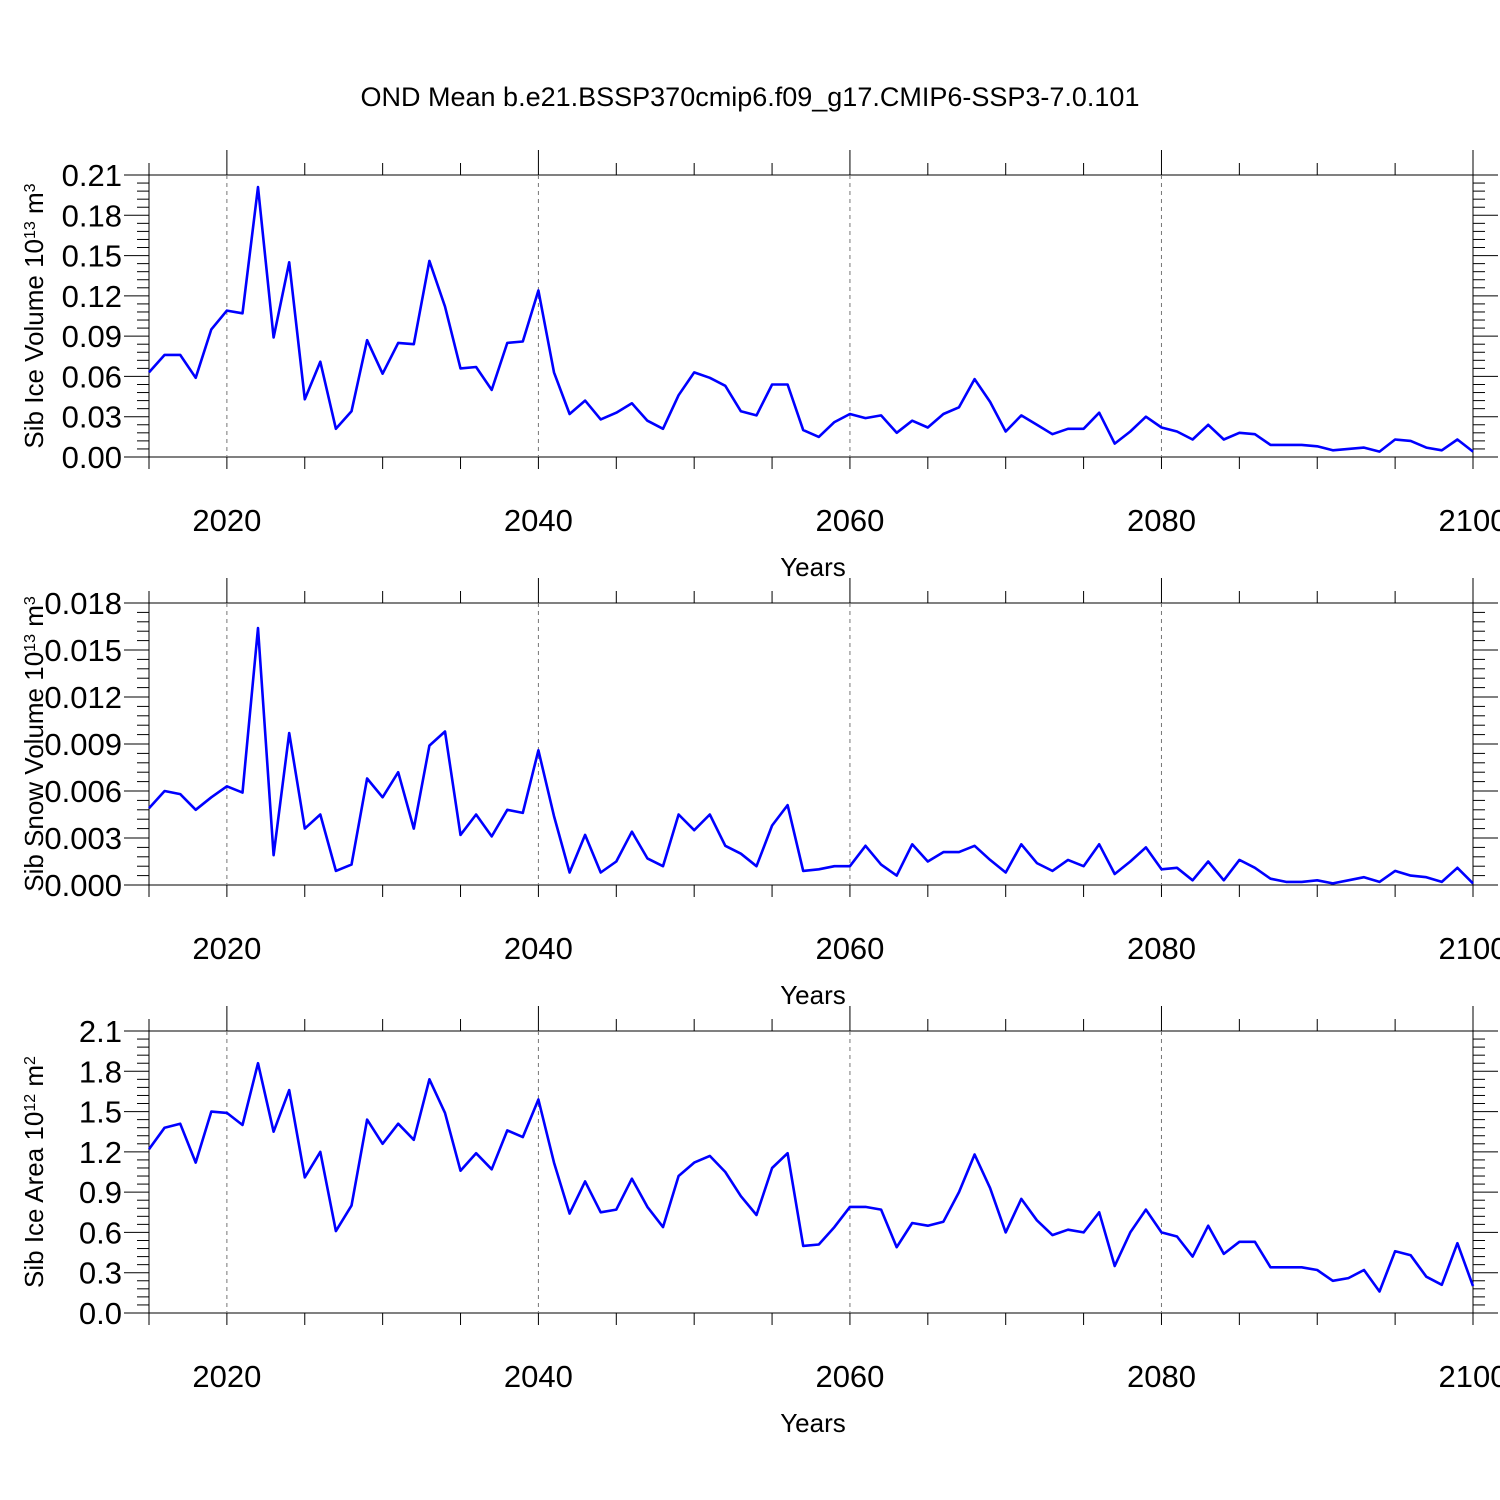  I want to click on y-tick-label: 0.09, so click(92, 336).